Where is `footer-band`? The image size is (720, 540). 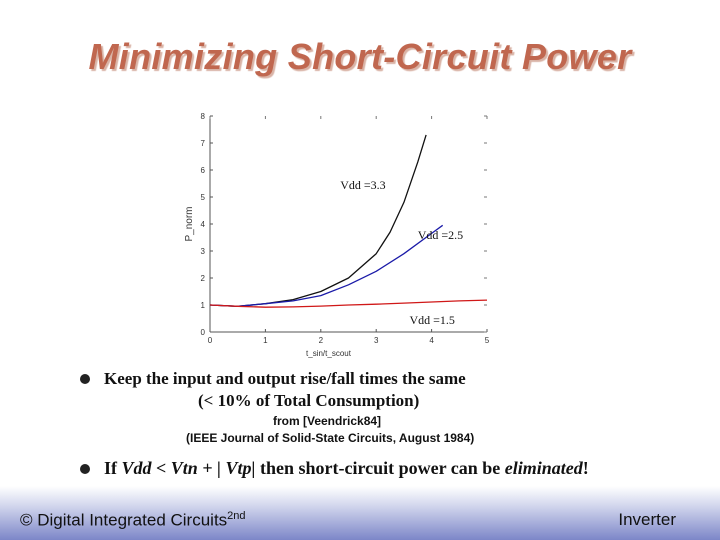
footer-band is located at coordinates (360, 513).